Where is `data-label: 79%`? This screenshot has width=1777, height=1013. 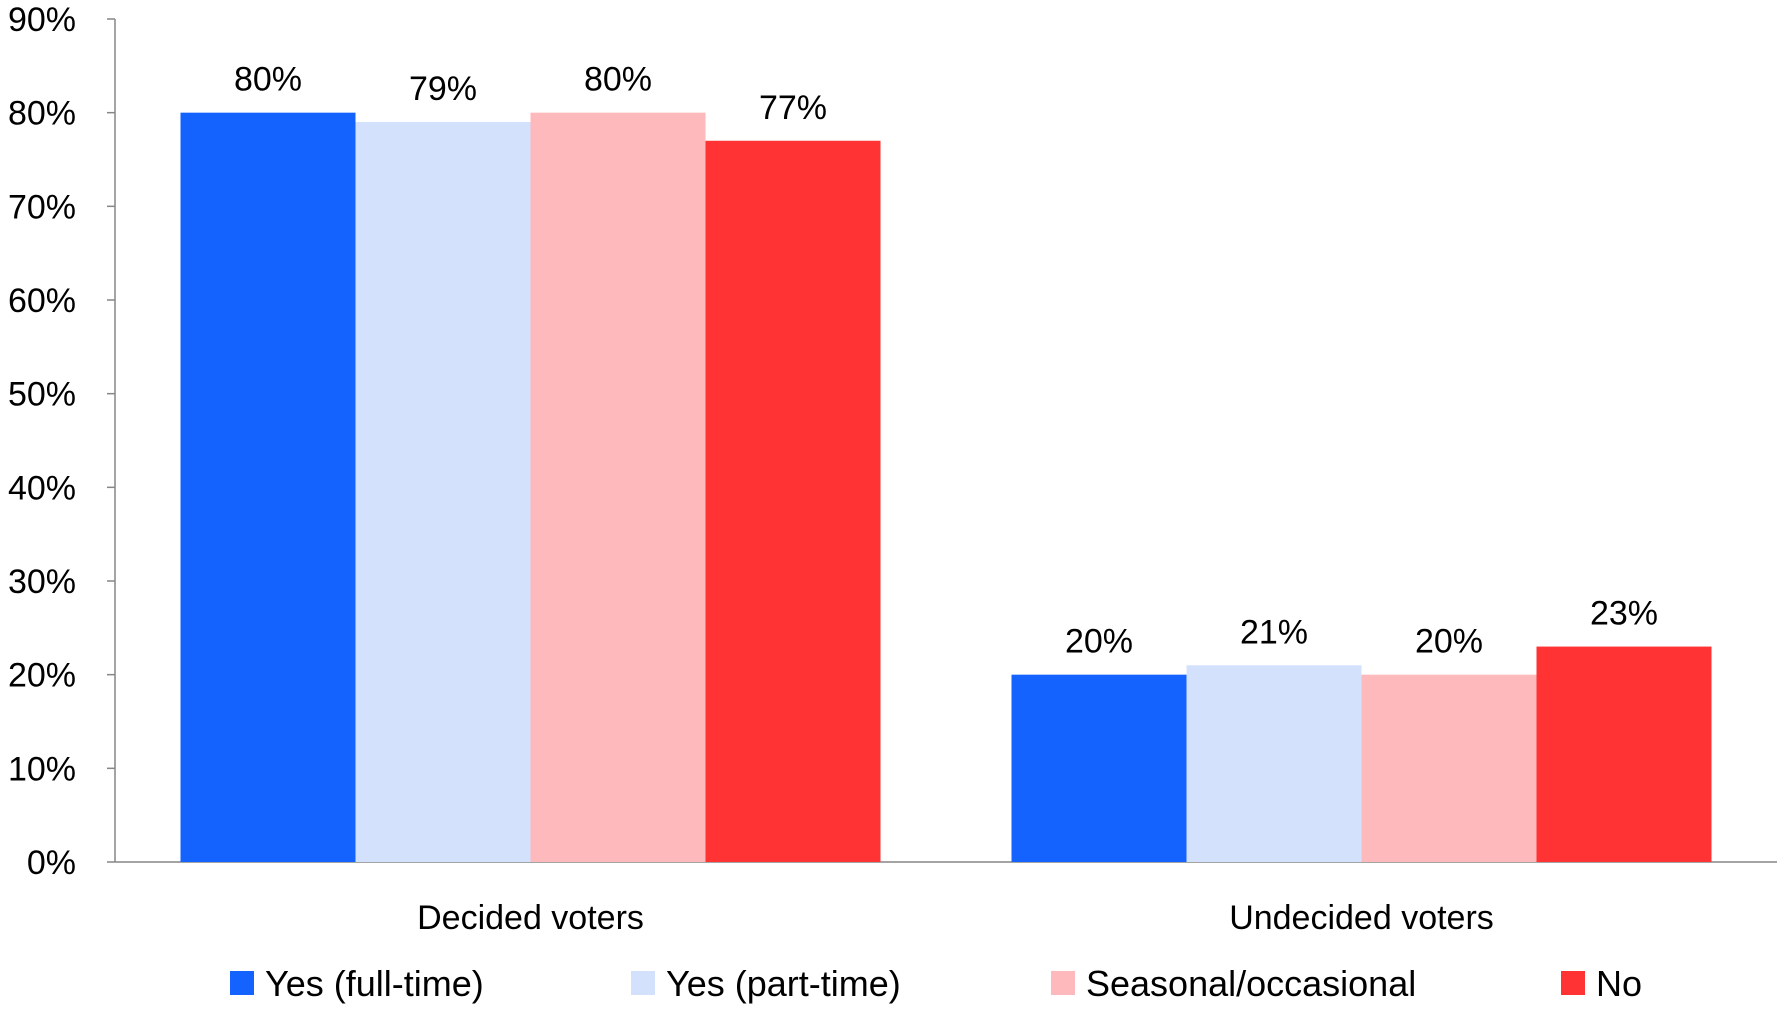 data-label: 79% is located at coordinates (443, 89).